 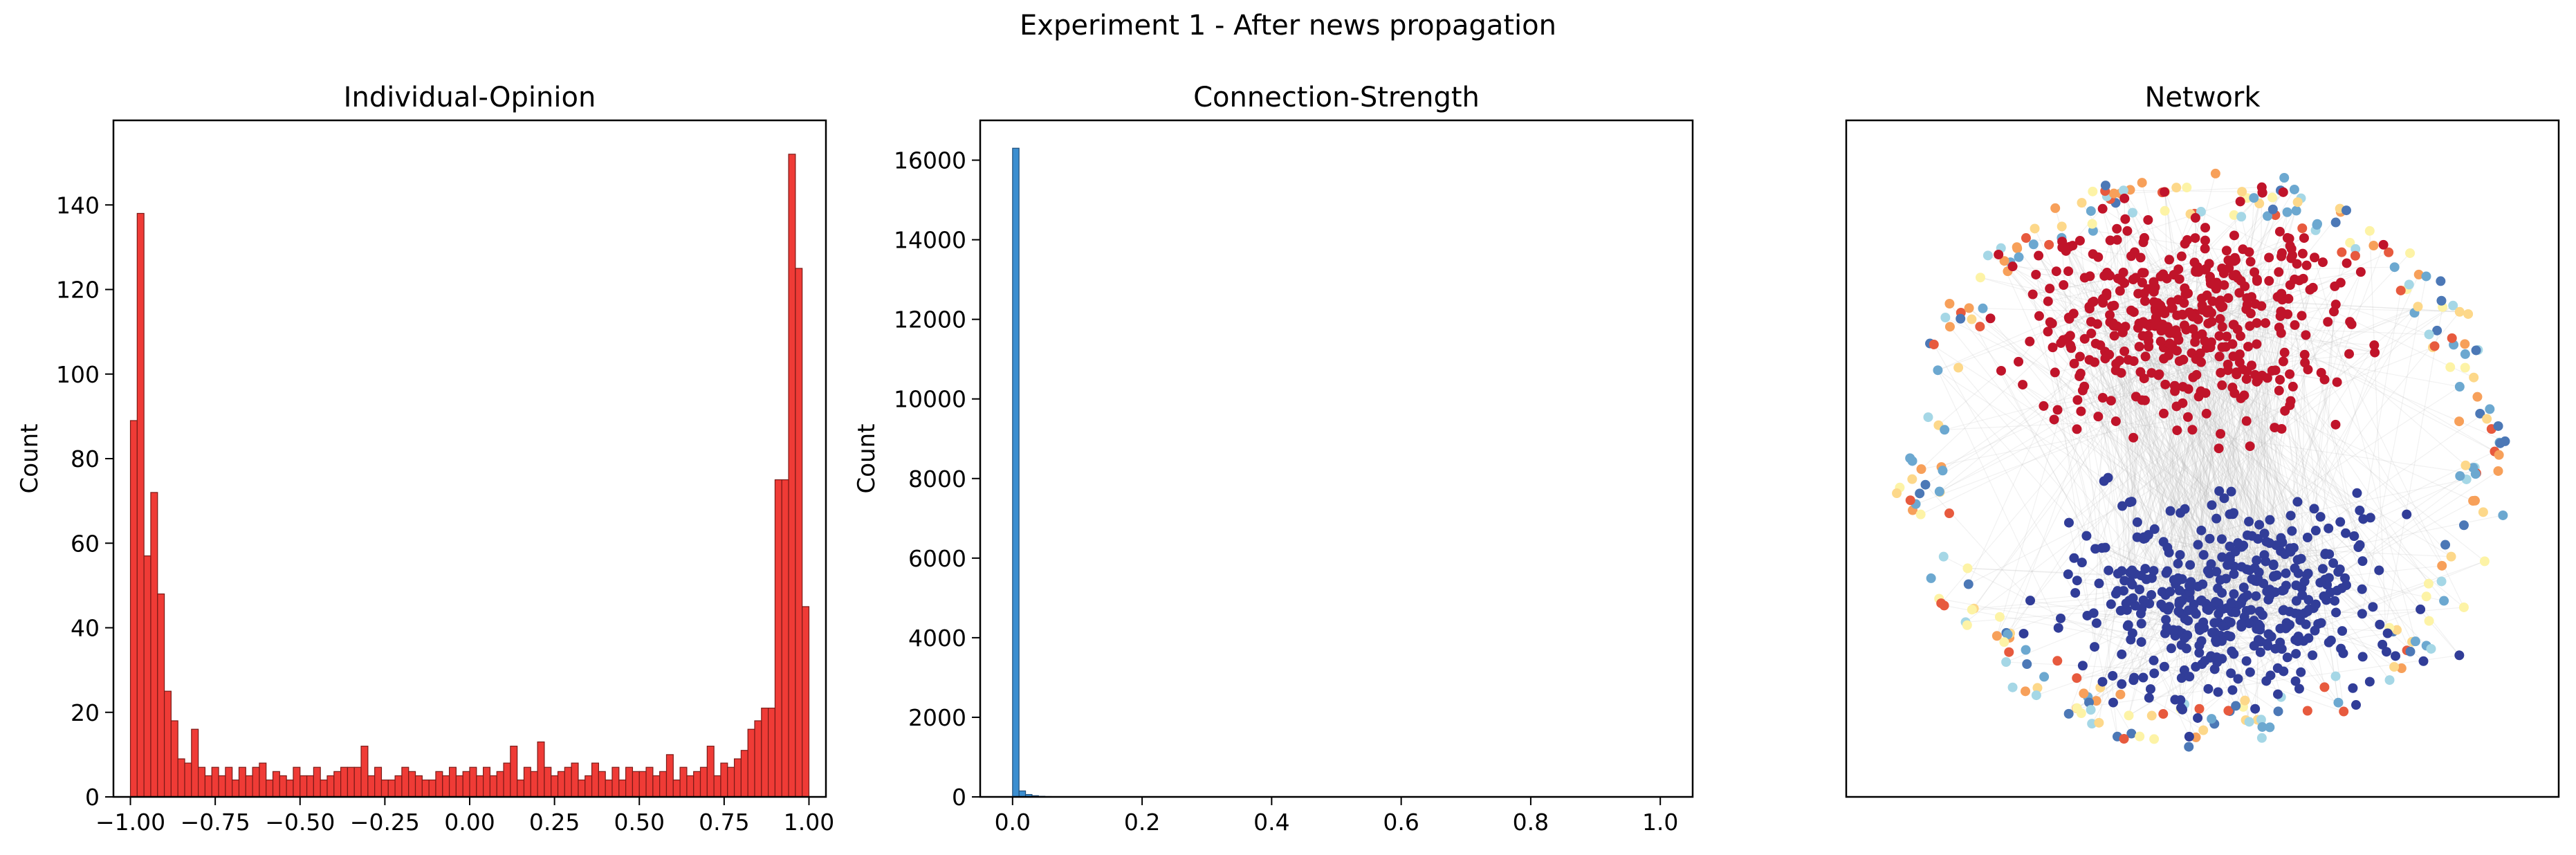 What do you see at coordinates (867, 459) in the screenshot?
I see `y-axis-label: Count` at bounding box center [867, 459].